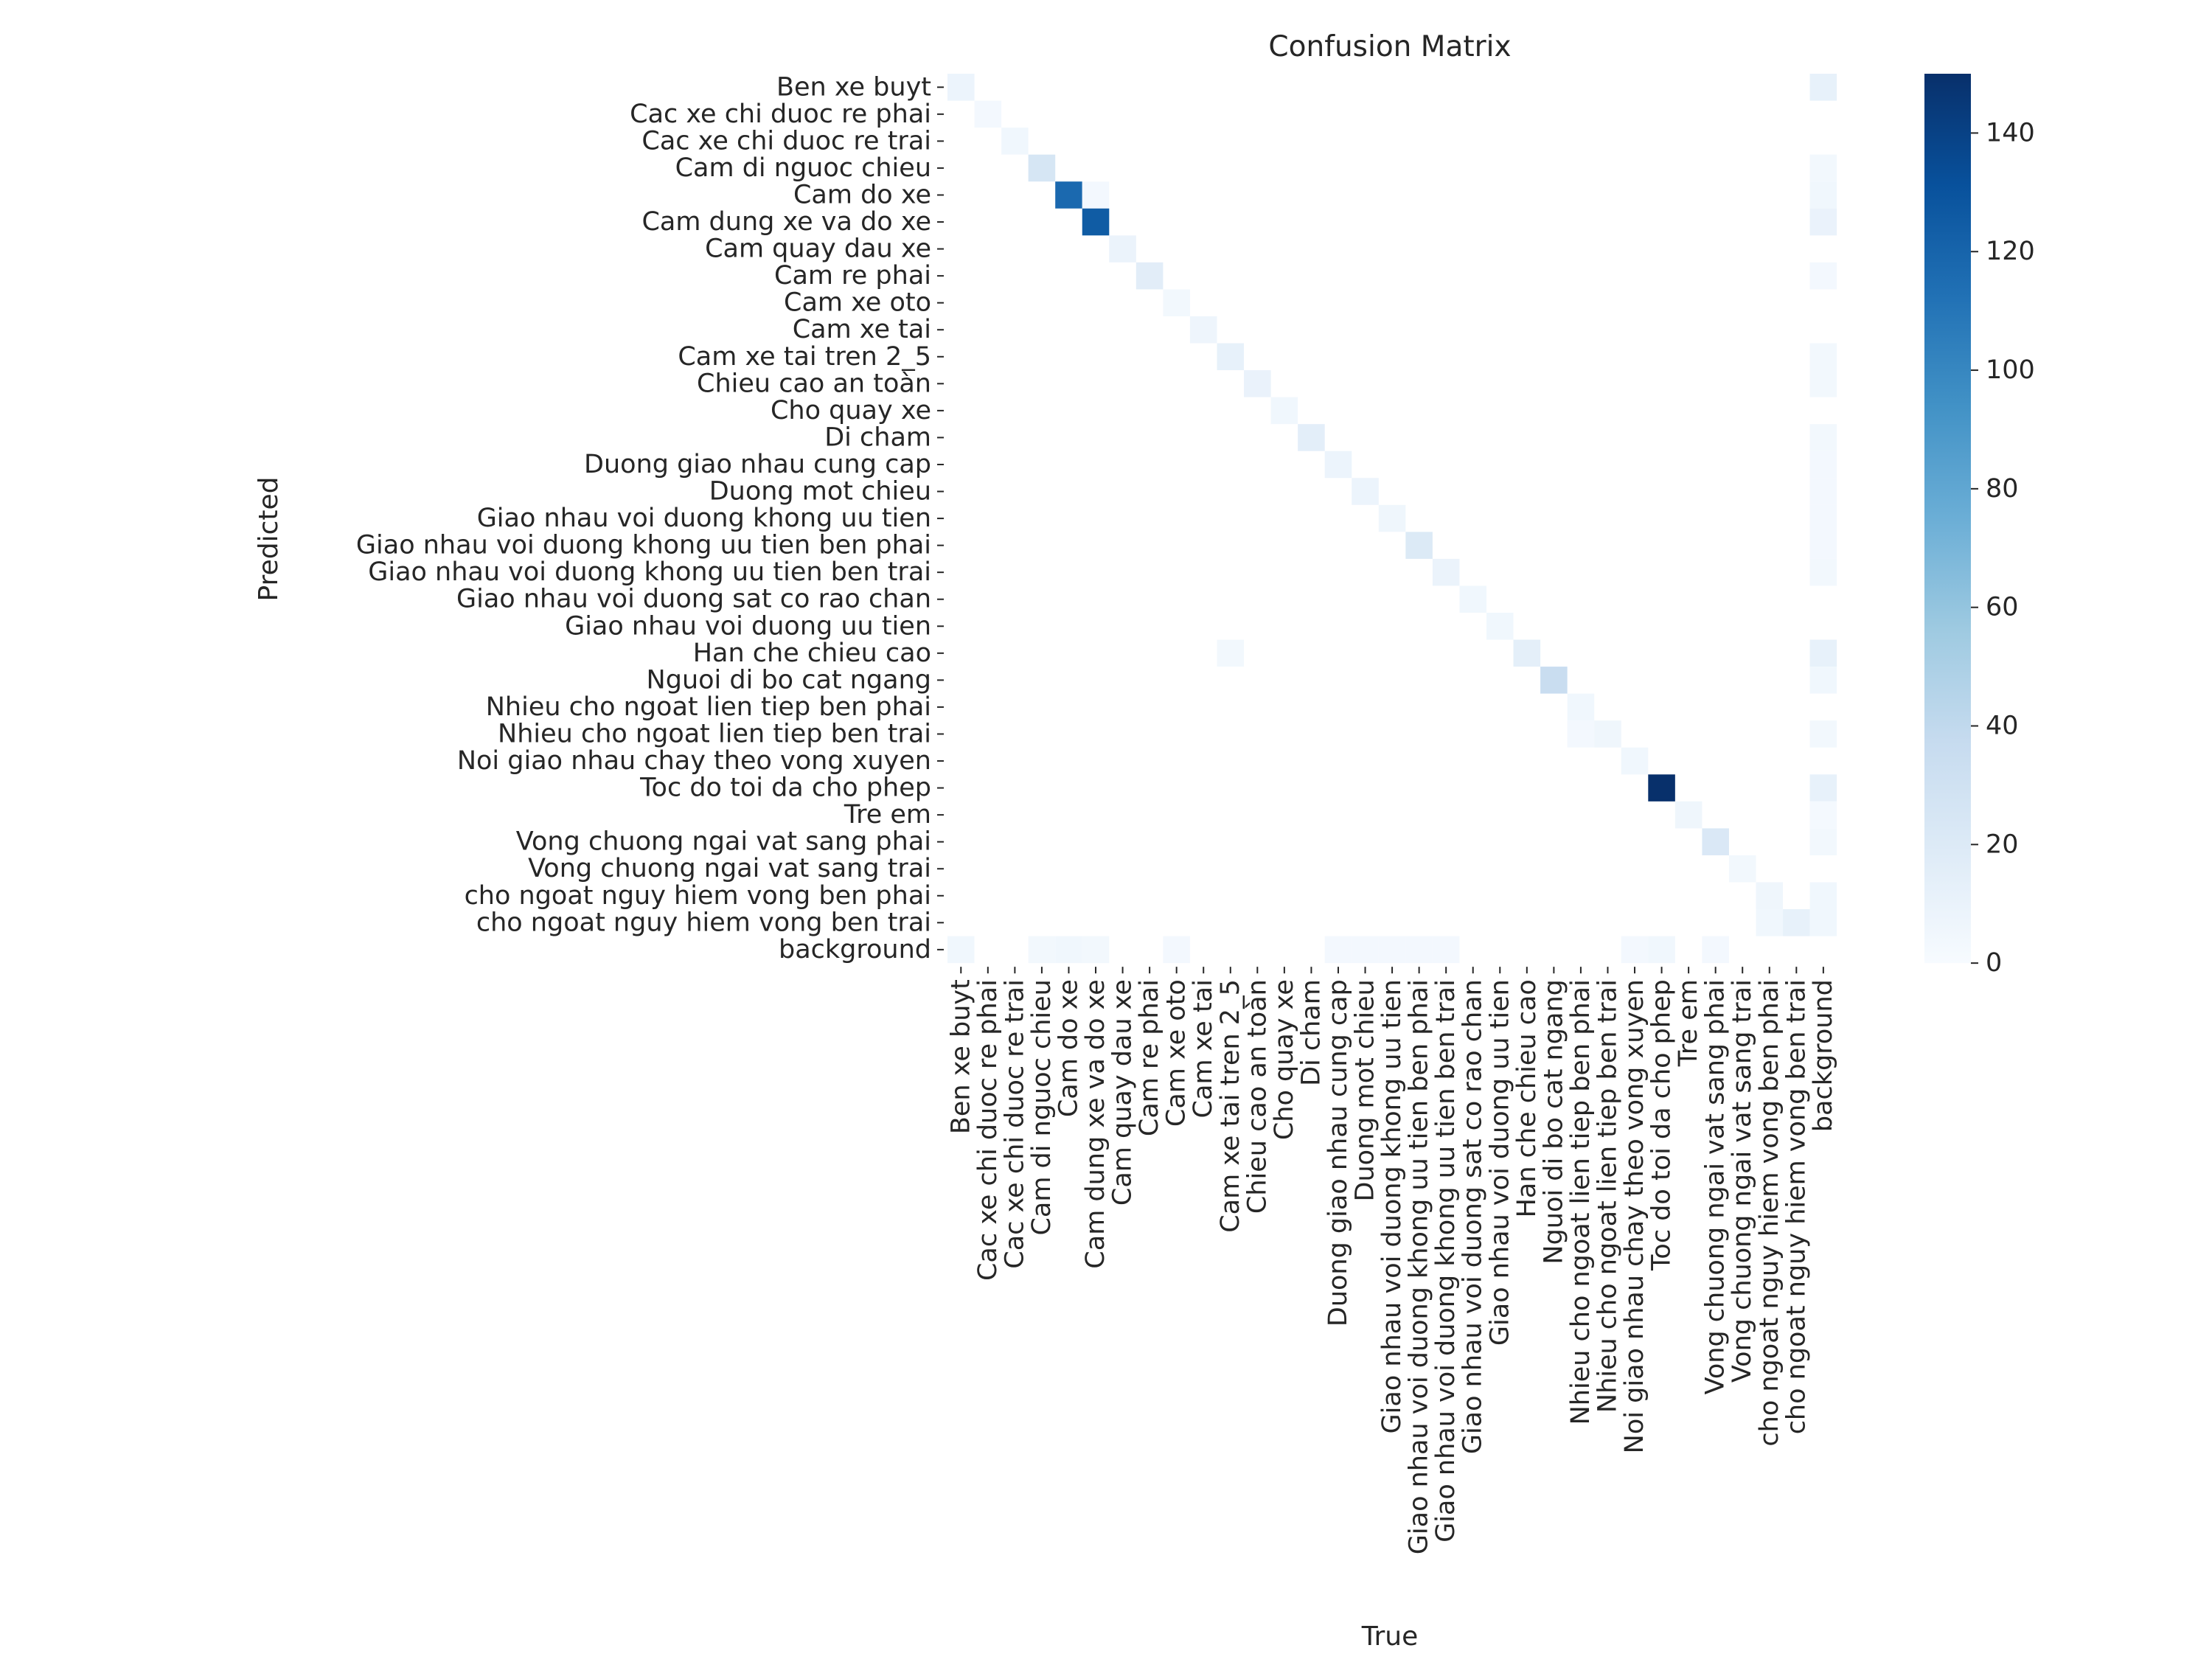  I want to click on y-tick-label: Tre em, so click(887, 815).